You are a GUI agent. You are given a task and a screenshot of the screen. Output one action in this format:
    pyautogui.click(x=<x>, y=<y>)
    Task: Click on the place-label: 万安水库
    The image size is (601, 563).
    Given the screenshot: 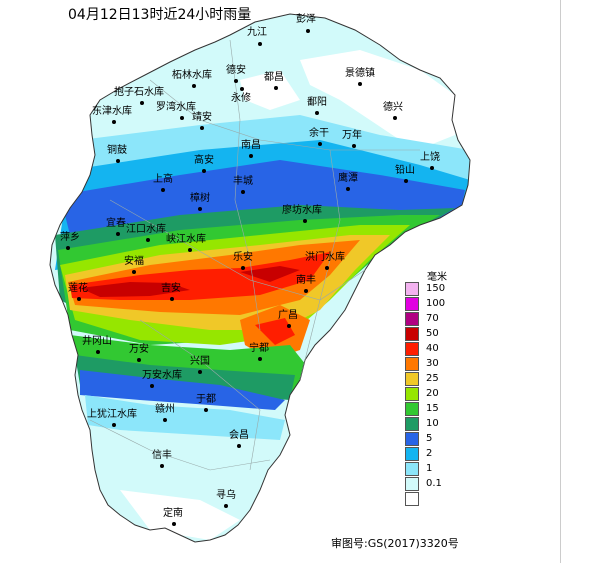 What is the action you would take?
    pyautogui.click(x=162, y=375)
    